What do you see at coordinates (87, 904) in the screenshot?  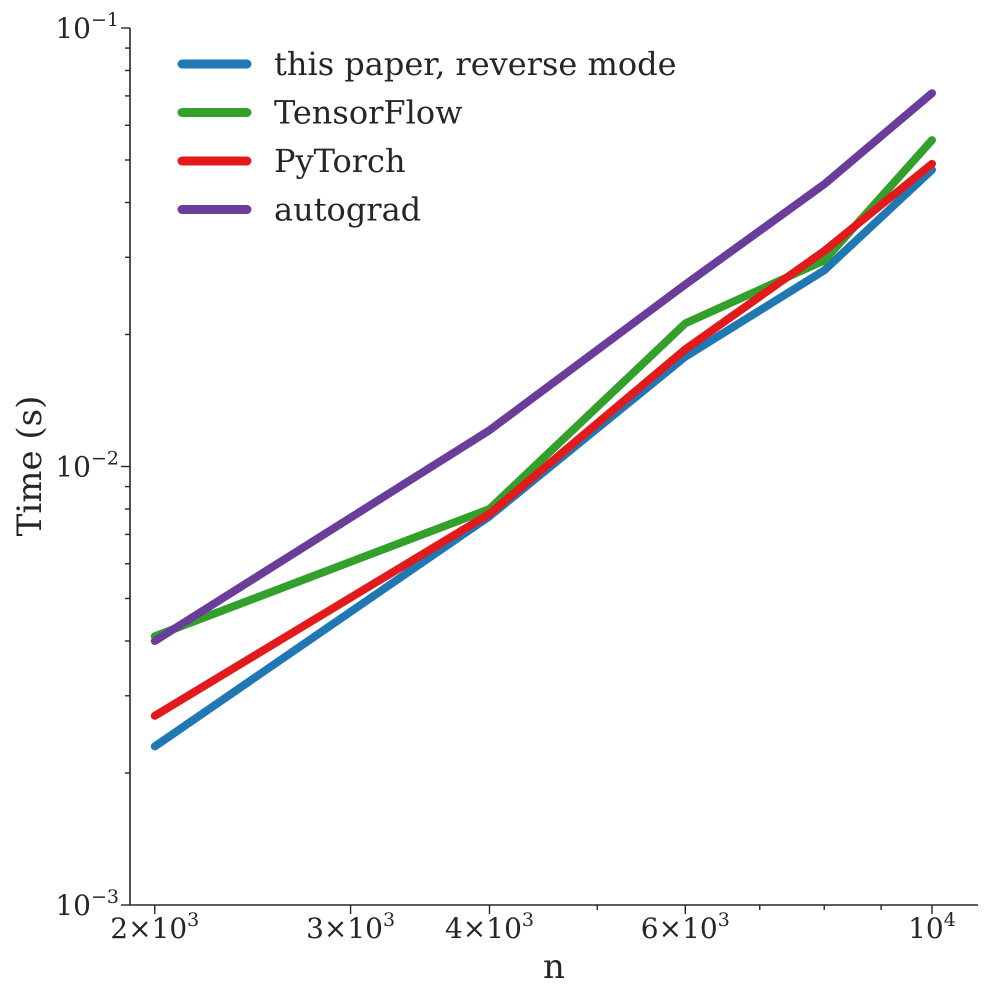 I see `y-tick-label: 10⁻³` at bounding box center [87, 904].